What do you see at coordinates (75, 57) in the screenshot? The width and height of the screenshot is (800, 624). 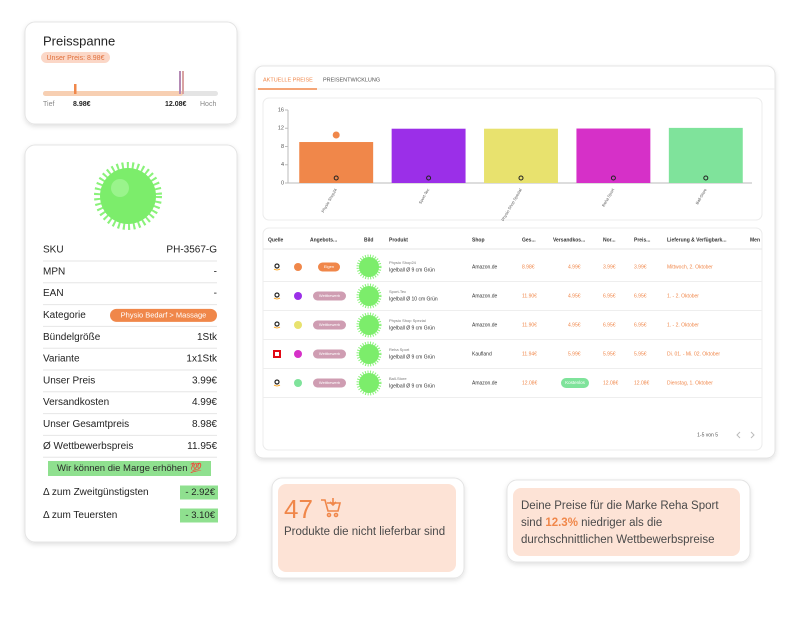 I see `our-price-badge` at bounding box center [75, 57].